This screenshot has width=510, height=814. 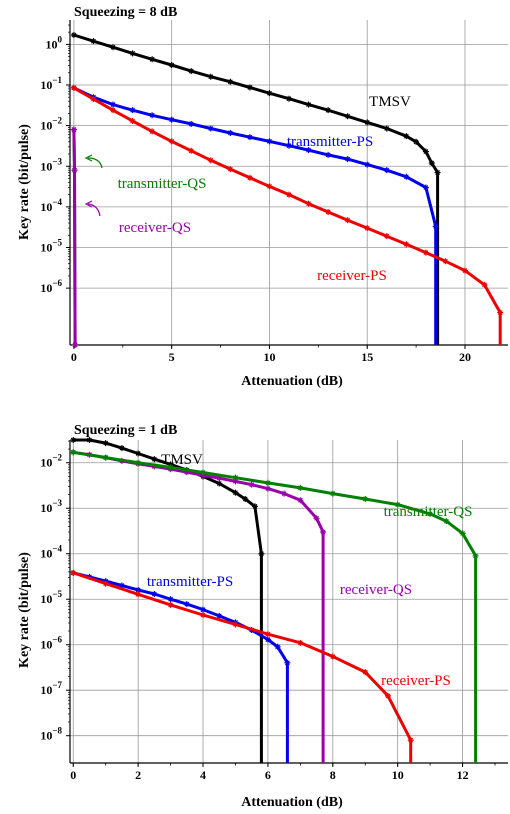 I want to click on series-line-transmitter-PS, so click(x=180, y=667).